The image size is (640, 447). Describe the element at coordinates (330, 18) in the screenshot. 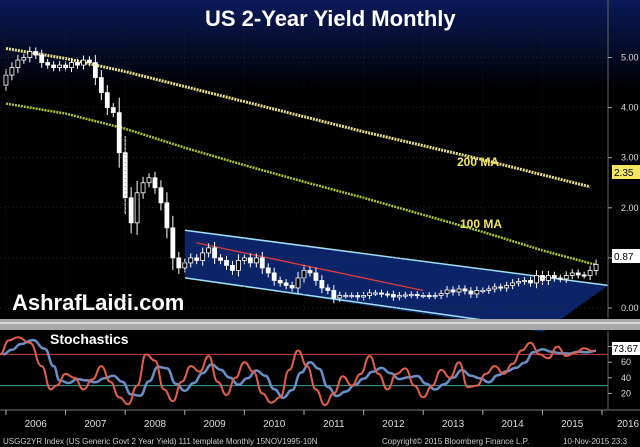

I see `chart-title: US 2-Year Yield Monthly` at that location.